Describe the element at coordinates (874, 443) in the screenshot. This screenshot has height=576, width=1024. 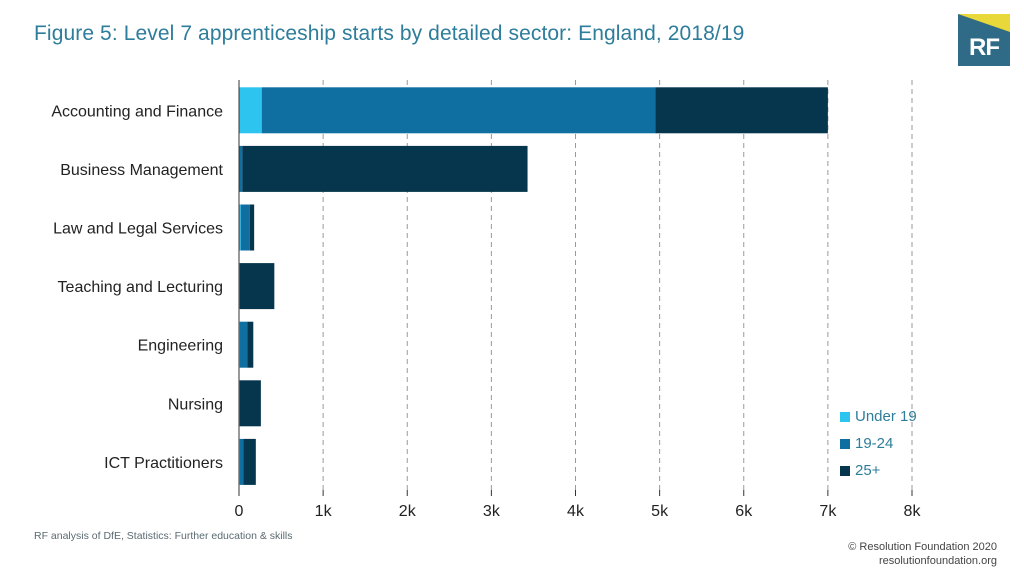
I see `legend-label-19-24: 19-24` at that location.